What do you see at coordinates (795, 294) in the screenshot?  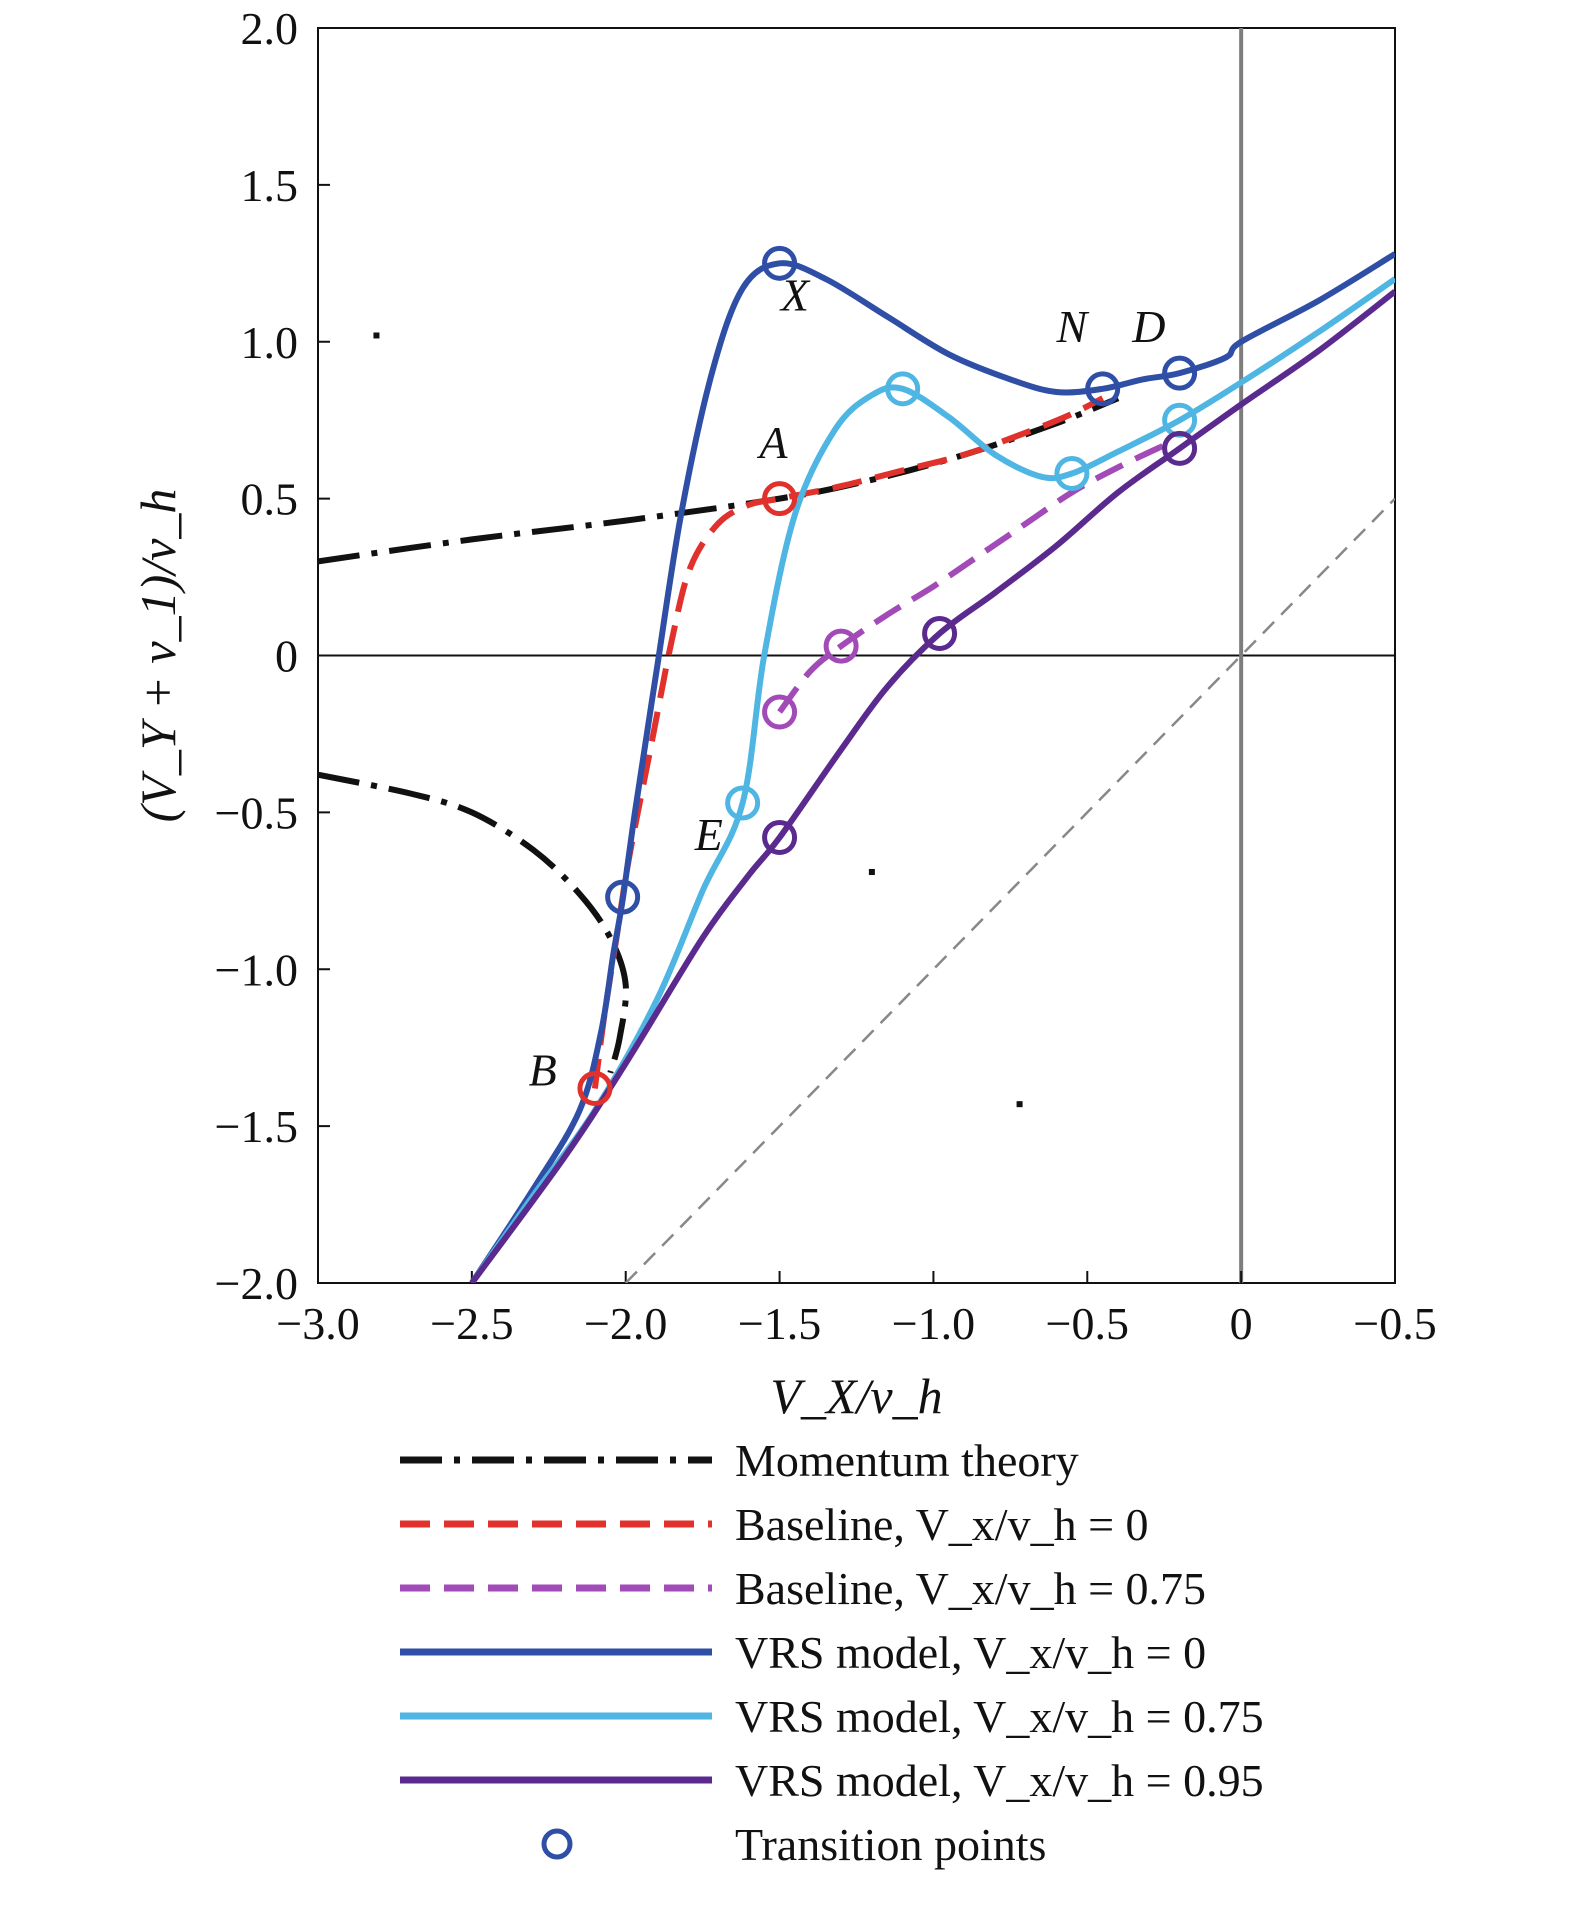 I see `annotation-label: X` at bounding box center [795, 294].